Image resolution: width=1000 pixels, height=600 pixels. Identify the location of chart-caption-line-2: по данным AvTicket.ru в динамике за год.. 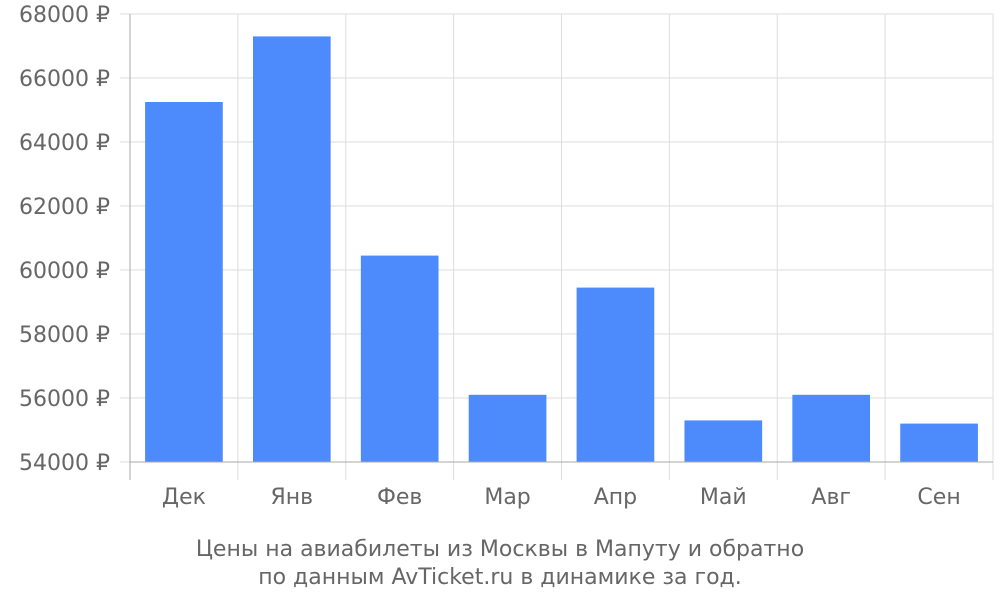
(500, 577).